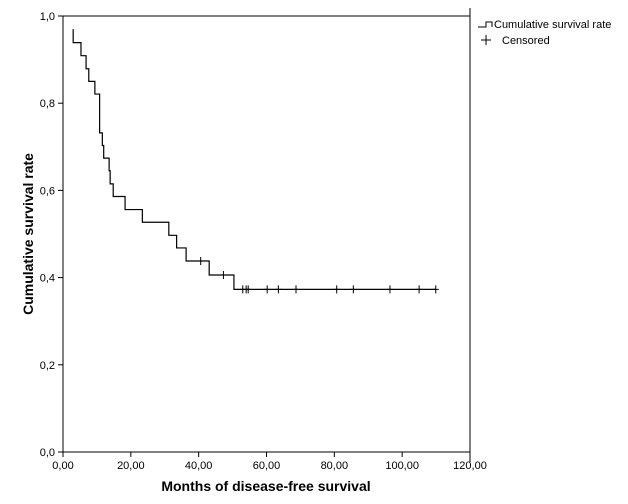  What do you see at coordinates (335, 466) in the screenshot?
I see `x-tick-label: 80,00` at bounding box center [335, 466].